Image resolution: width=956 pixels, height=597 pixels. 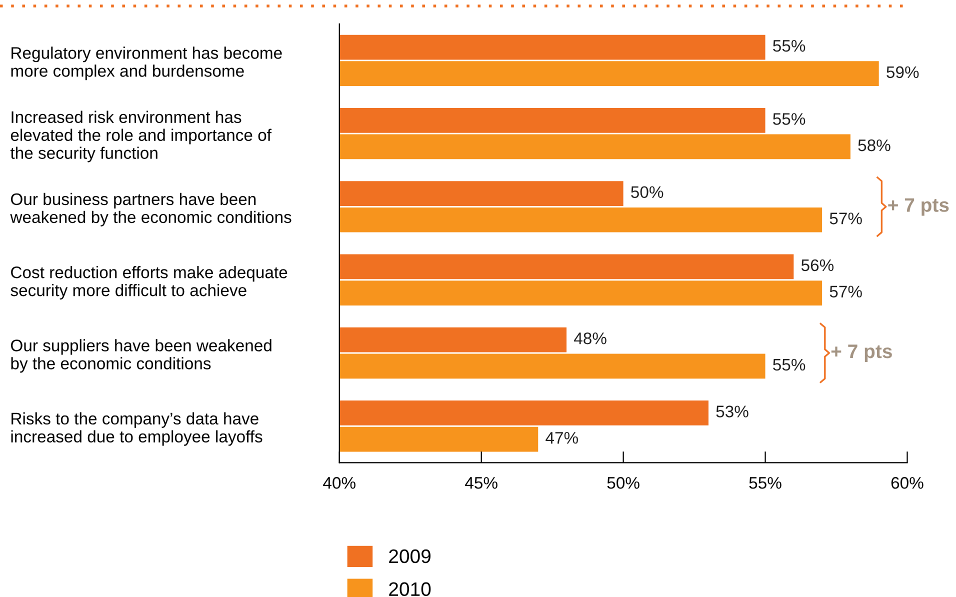 I want to click on y-tick-label: Increased risk environment has elevated the role and importance of the security function, so click(x=141, y=136).